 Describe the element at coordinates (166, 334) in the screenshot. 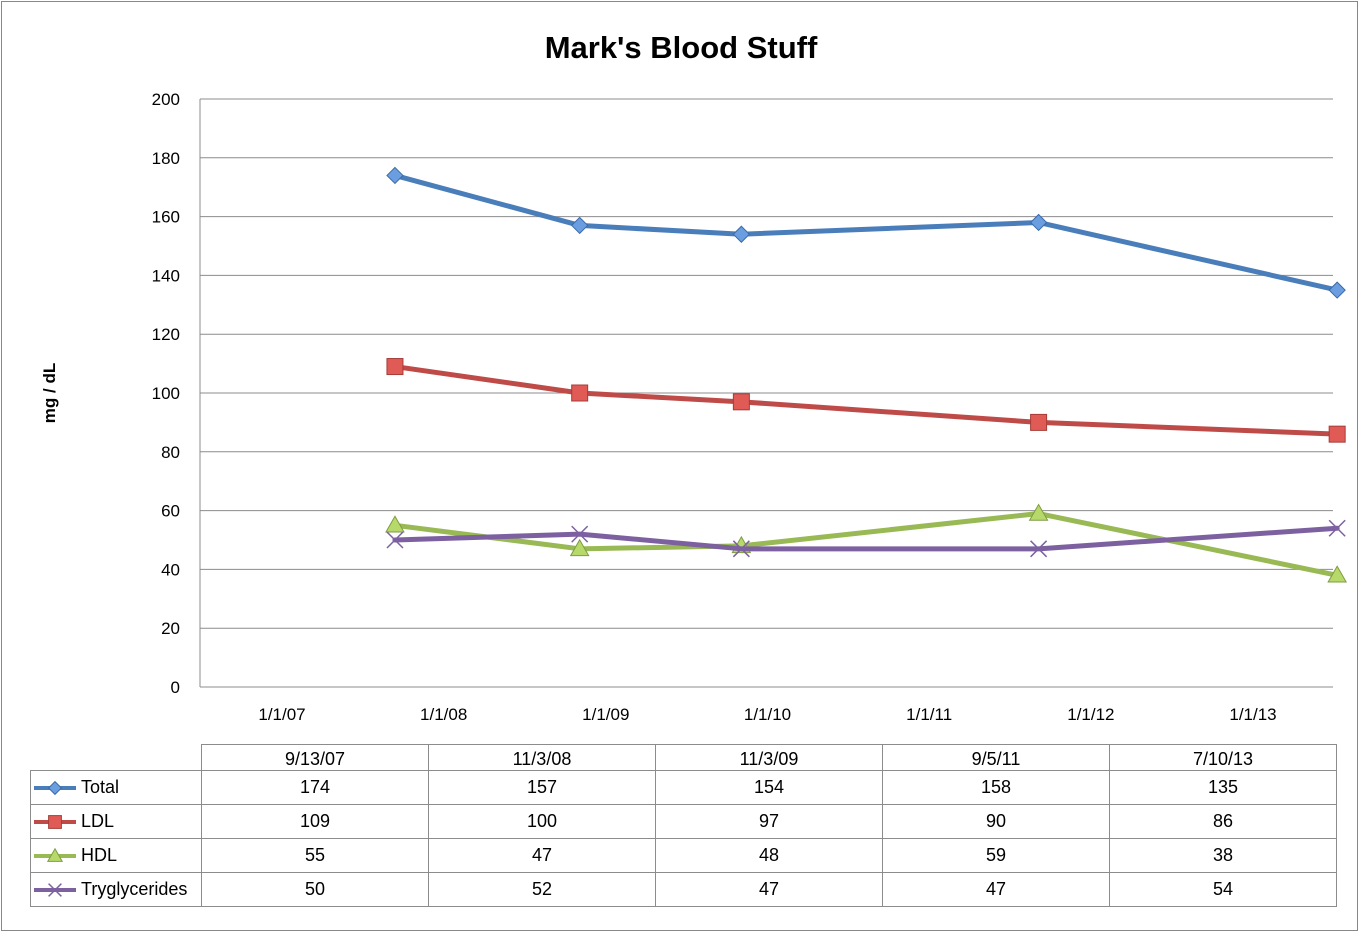

I see `y-tick-label: 120` at that location.